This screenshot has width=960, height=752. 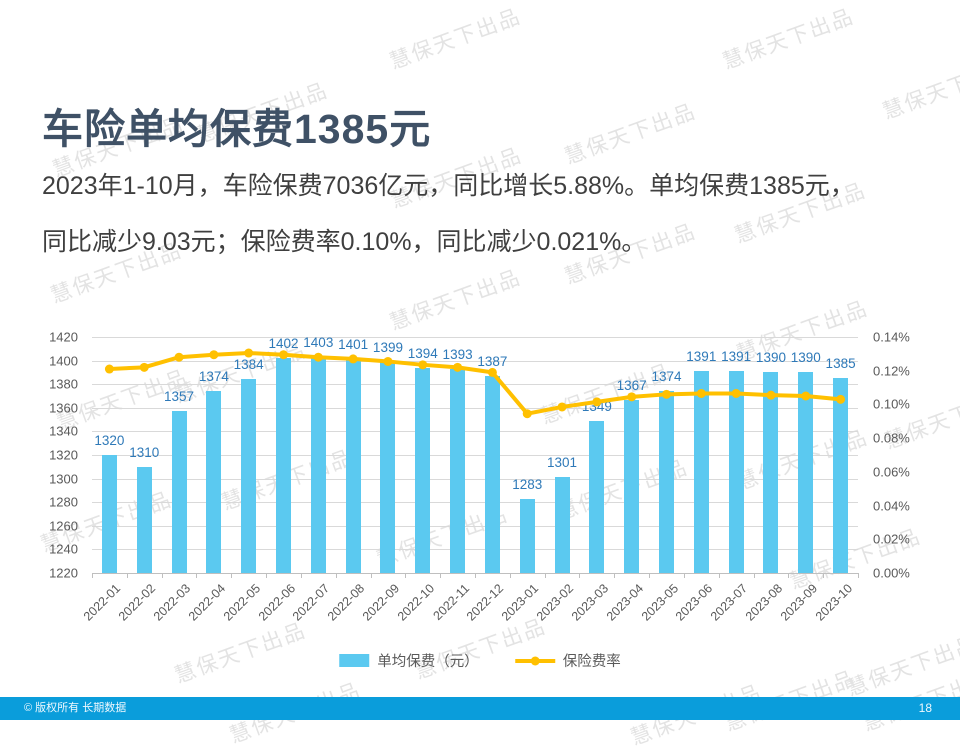 I want to click on bar-data-label: 1374, so click(x=213, y=377).